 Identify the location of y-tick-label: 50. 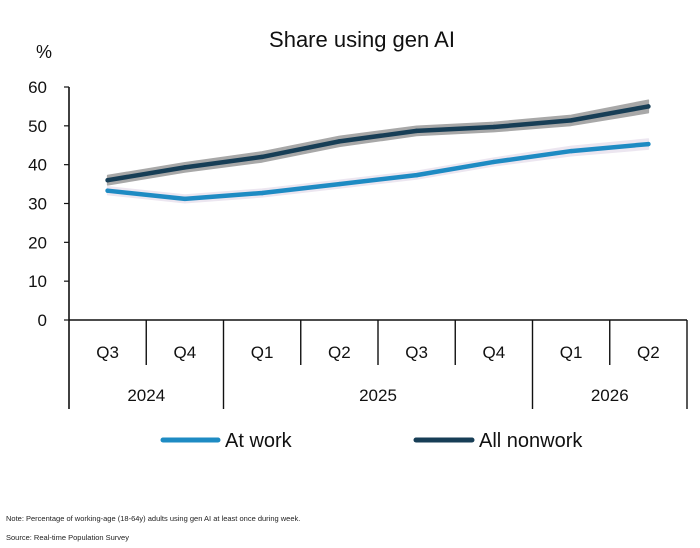
(37, 126).